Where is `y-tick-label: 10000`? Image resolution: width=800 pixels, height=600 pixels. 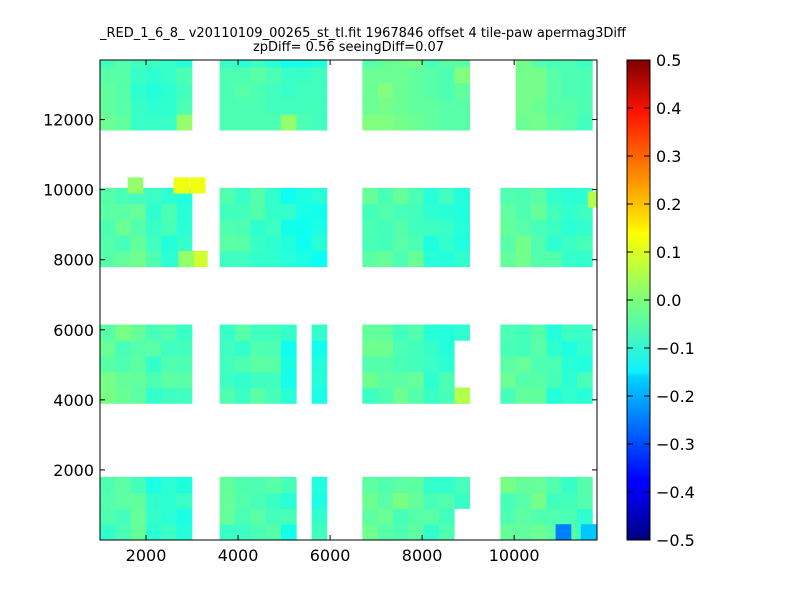
y-tick-label: 10000 is located at coordinates (68, 190).